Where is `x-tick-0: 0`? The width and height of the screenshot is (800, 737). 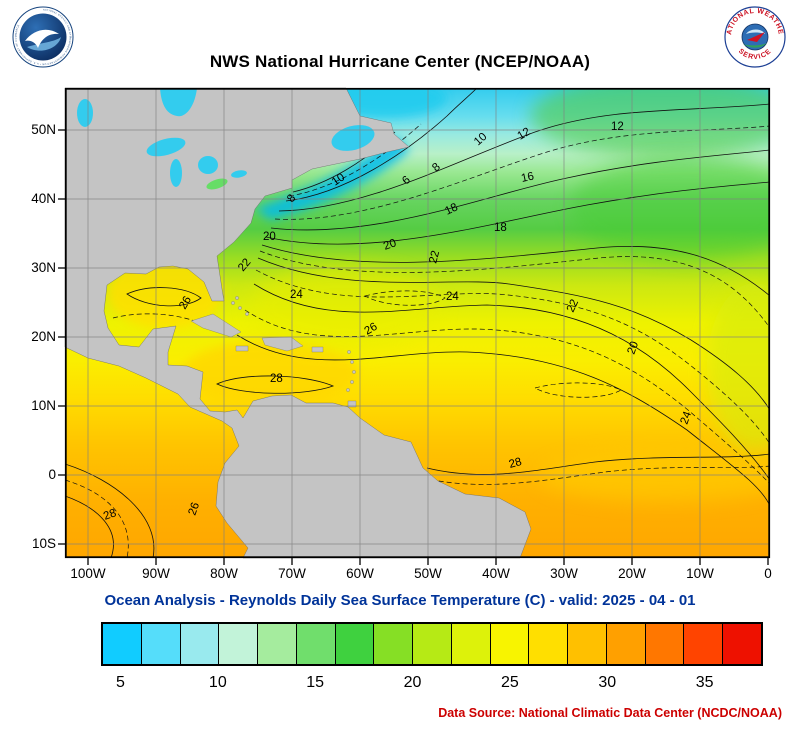 x-tick-0: 0 is located at coordinates (768, 573).